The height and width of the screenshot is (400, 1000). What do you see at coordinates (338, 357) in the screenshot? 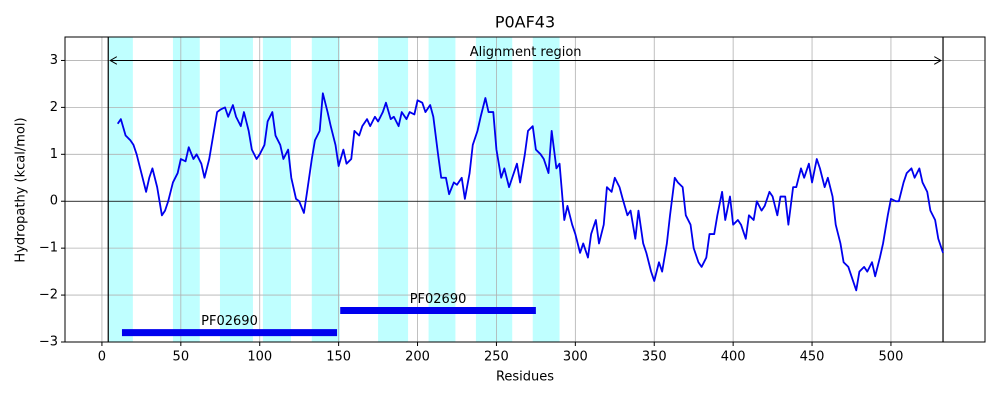
I see `x-tick-label: 150` at bounding box center [338, 357].